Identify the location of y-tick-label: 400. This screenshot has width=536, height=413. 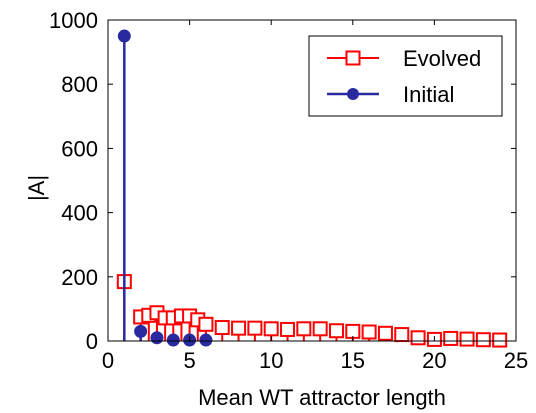
(79, 213).